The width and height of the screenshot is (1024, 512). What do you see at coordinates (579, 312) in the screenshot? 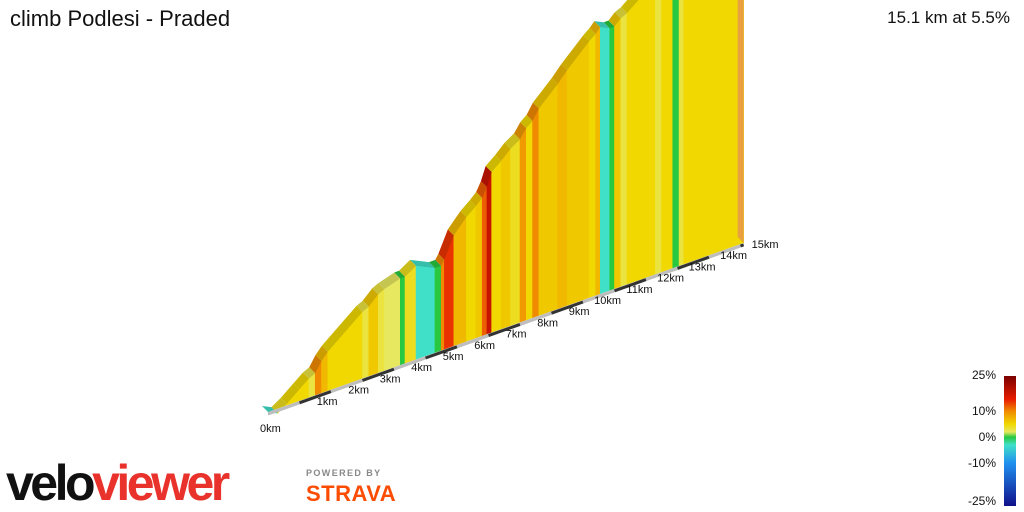
I see `x-tick-label: 9km` at bounding box center [579, 312].